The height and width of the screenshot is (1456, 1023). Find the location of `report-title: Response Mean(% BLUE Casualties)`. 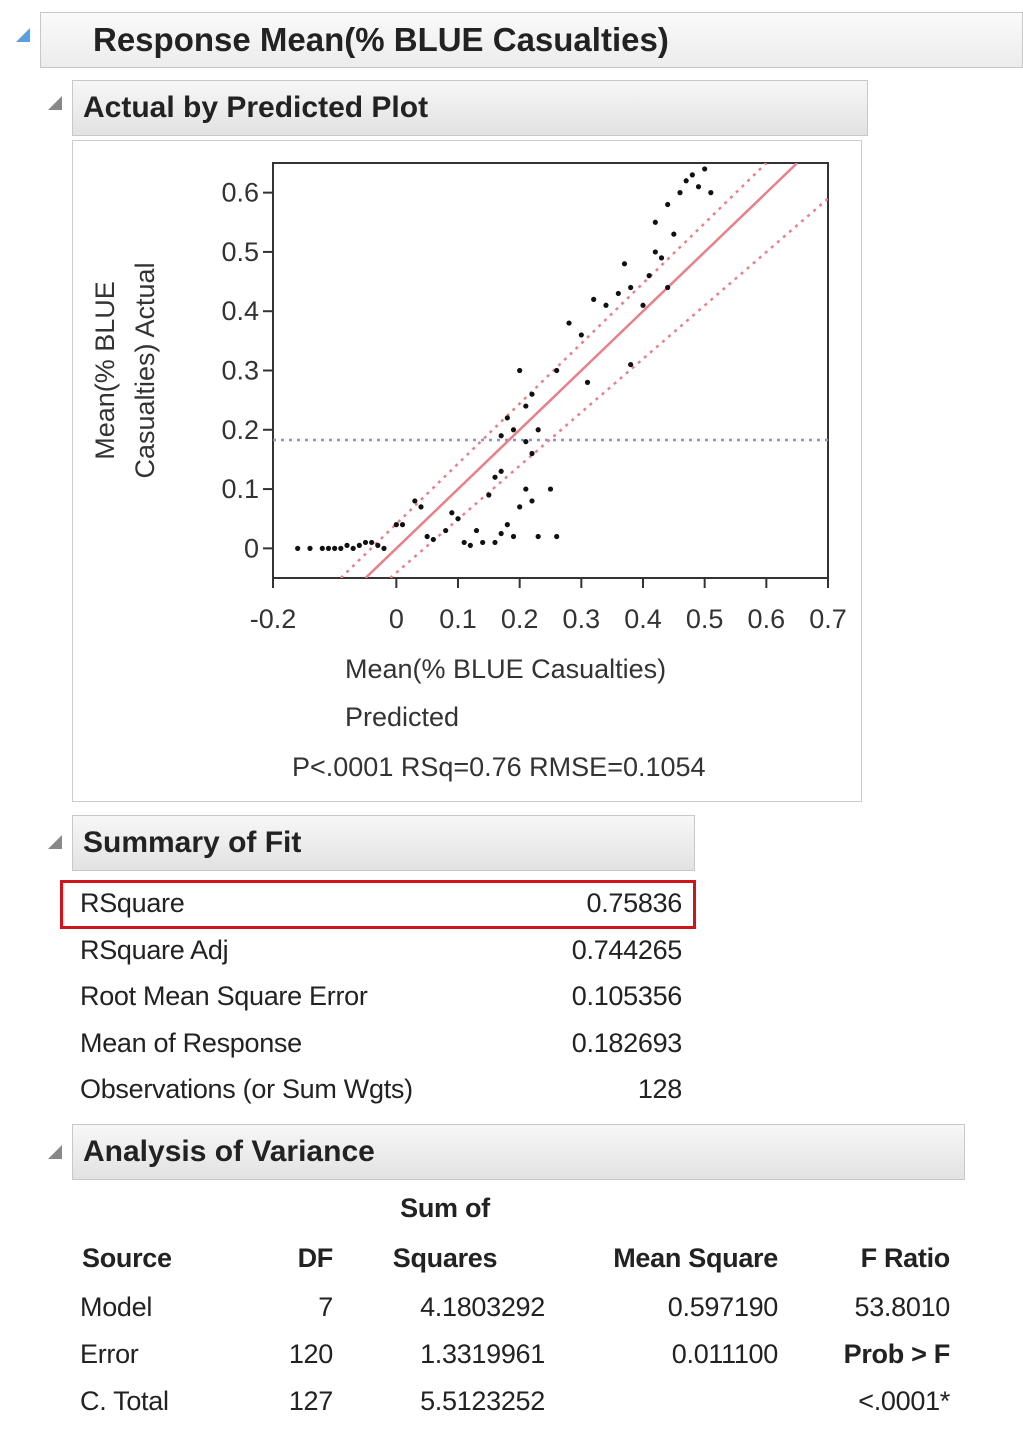

report-title: Response Mean(% BLUE Casualties) is located at coordinates (531, 40).